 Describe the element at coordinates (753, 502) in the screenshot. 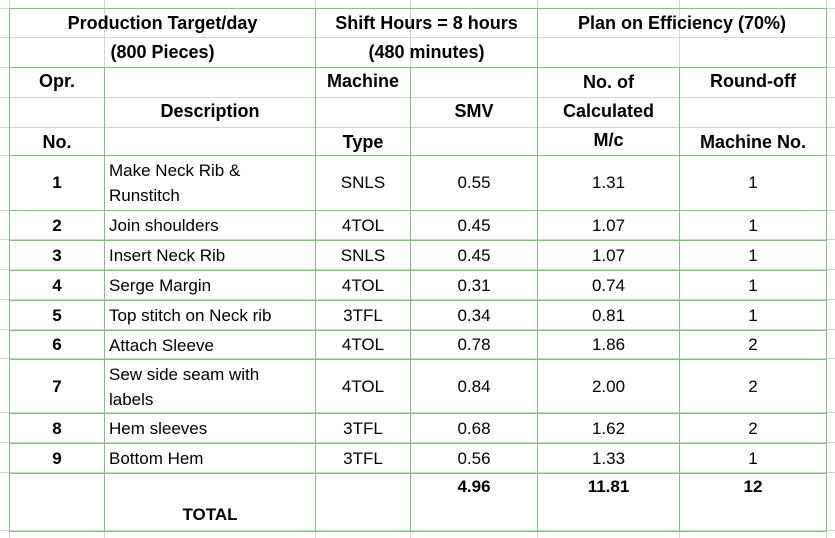

I see `total-round-off: 12` at that location.